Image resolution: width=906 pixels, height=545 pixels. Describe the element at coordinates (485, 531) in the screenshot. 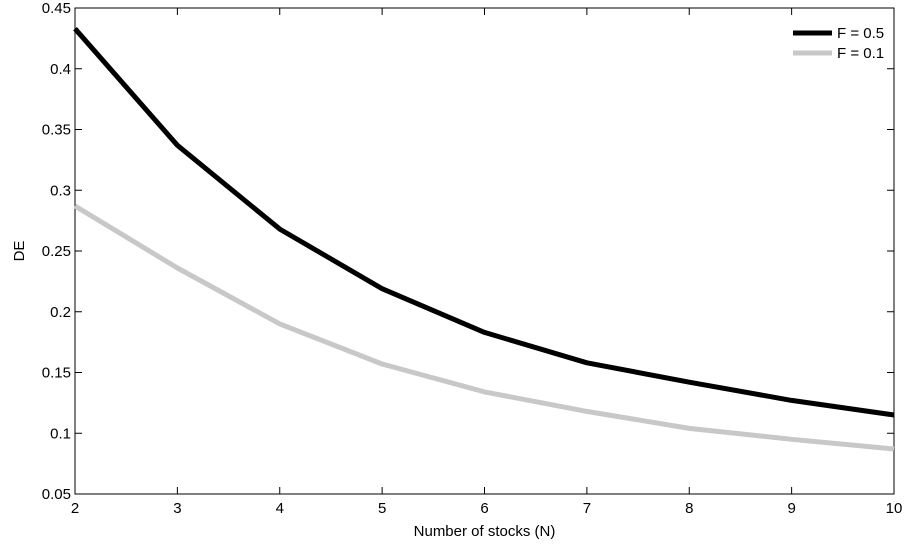

I see `x-axis-title: Number of stocks (N)` at that location.